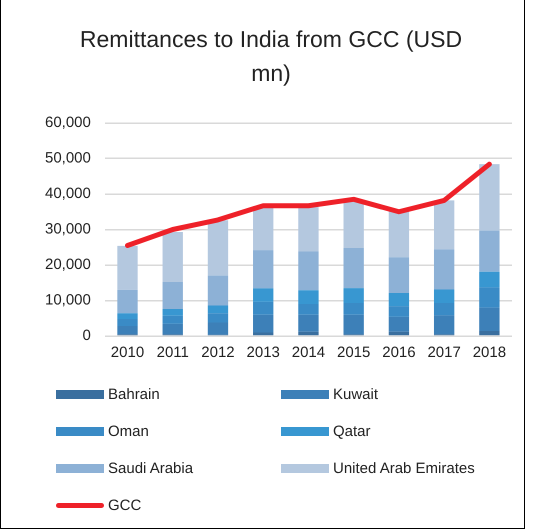 Image resolution: width=533 pixels, height=530 pixels. What do you see at coordinates (309, 353) in the screenshot?
I see `x-tick-label: 2014` at bounding box center [309, 353].